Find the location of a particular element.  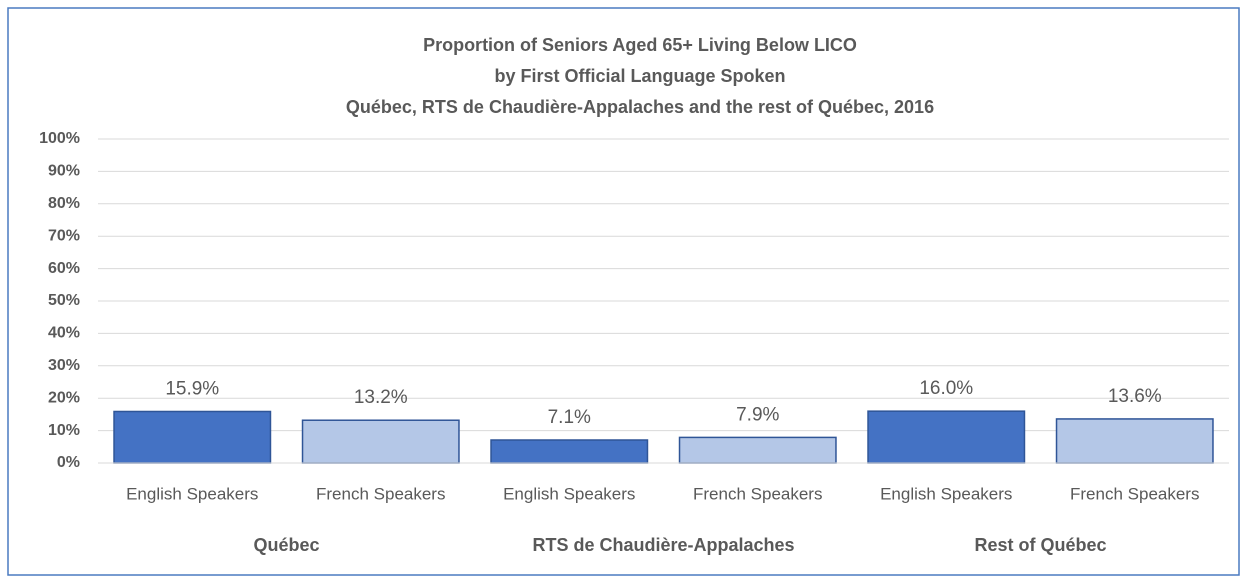

data-label: 7.9% is located at coordinates (757, 414).